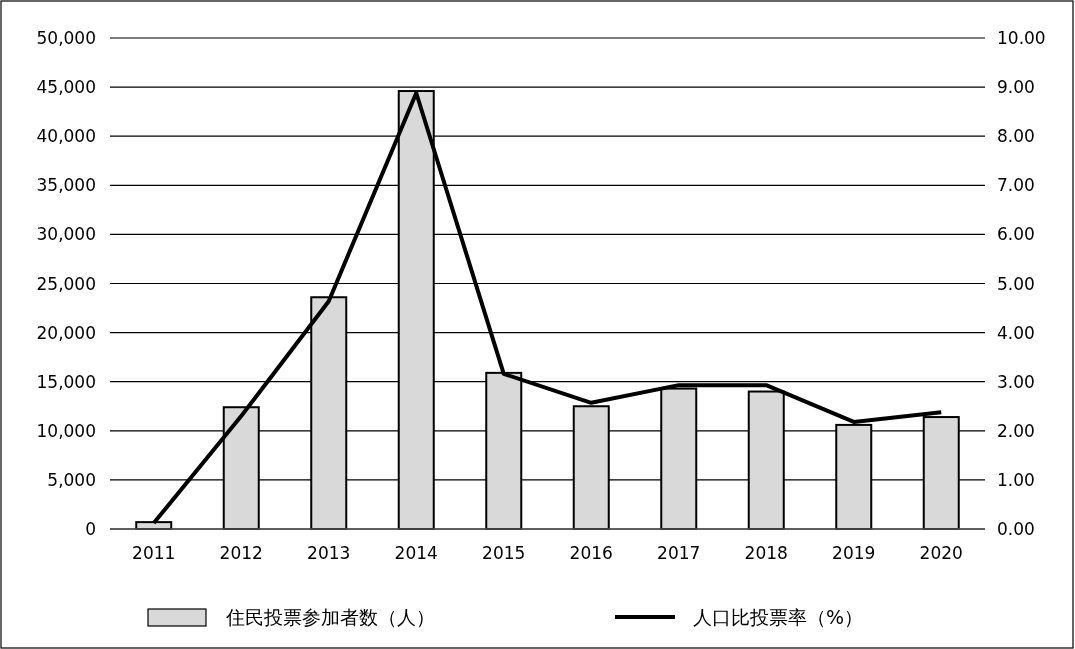 The width and height of the screenshot is (1075, 649). Describe the element at coordinates (1016, 234) in the screenshot. I see `y2-tick-label: 6.00` at that location.